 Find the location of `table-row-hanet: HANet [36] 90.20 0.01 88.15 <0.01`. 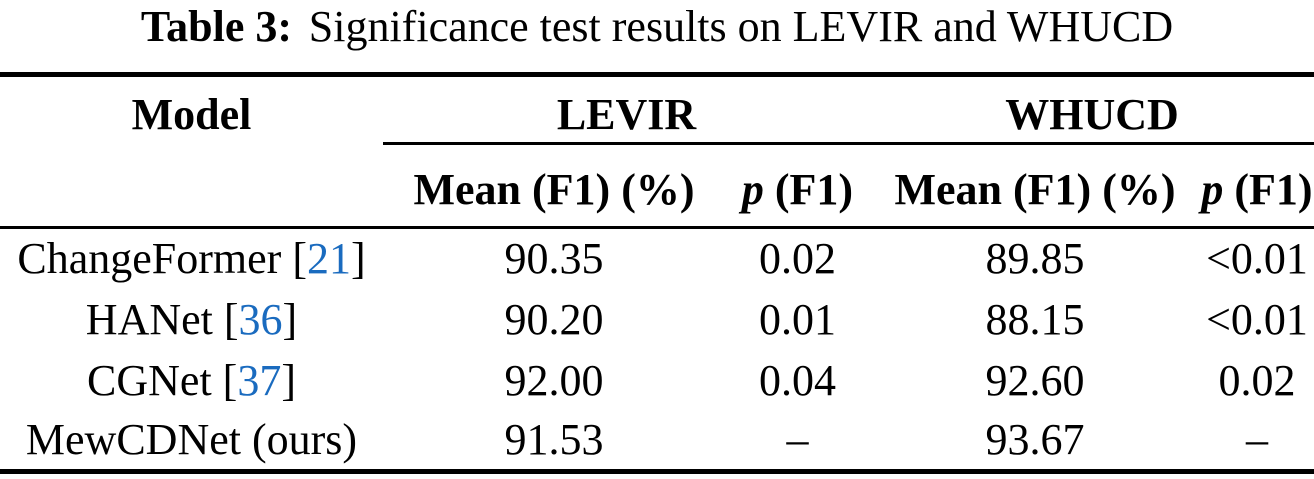

table-row-hanet: HANet [36] 90.20 0.01 88.15 <0.01 is located at coordinates (657, 319).